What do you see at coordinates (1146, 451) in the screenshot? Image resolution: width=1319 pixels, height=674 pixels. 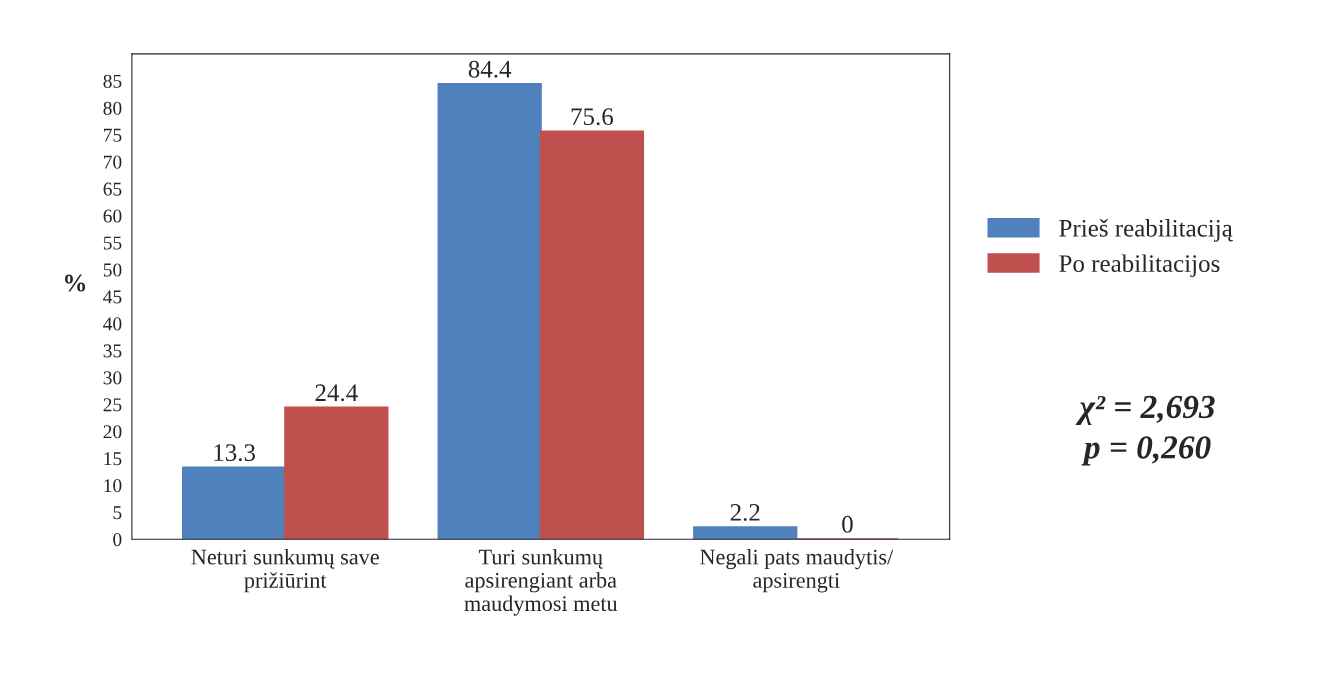 I see `text: p = 0,260` at bounding box center [1146, 451].